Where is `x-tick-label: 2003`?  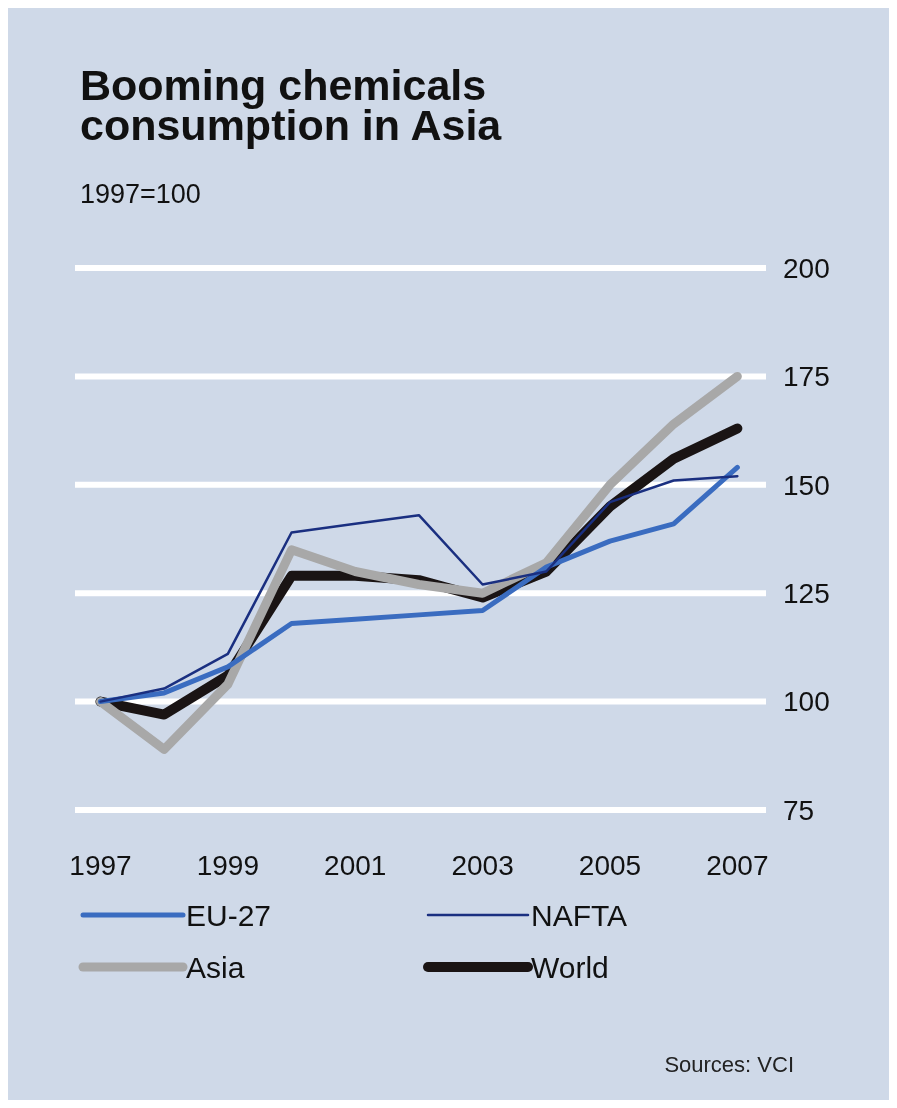 x-tick-label: 2003 is located at coordinates (482, 865).